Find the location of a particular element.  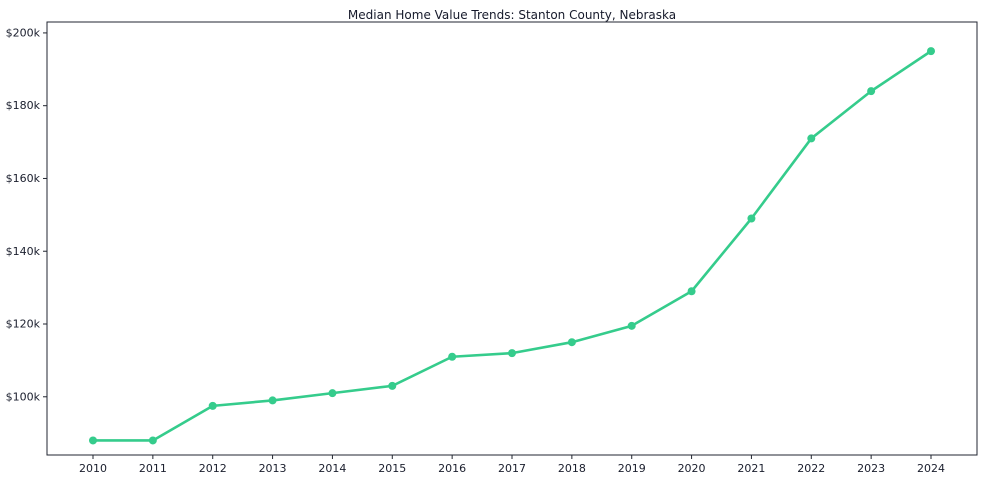

x-tick-label: 2019 is located at coordinates (632, 468).